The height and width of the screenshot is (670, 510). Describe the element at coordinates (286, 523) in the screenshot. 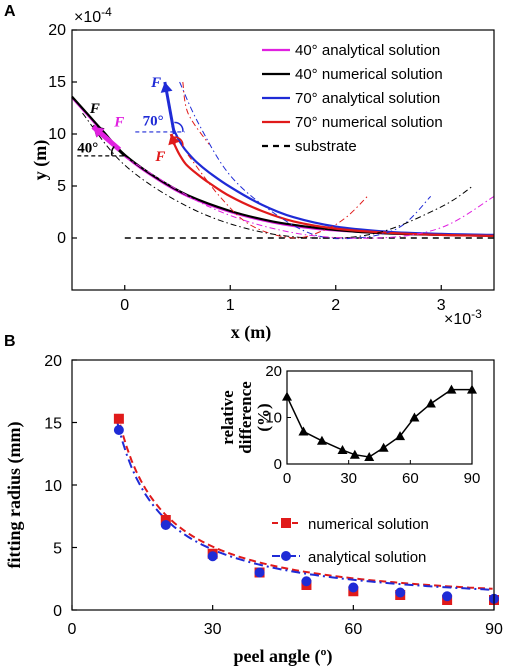

I see `legend-marker-numerical` at that location.